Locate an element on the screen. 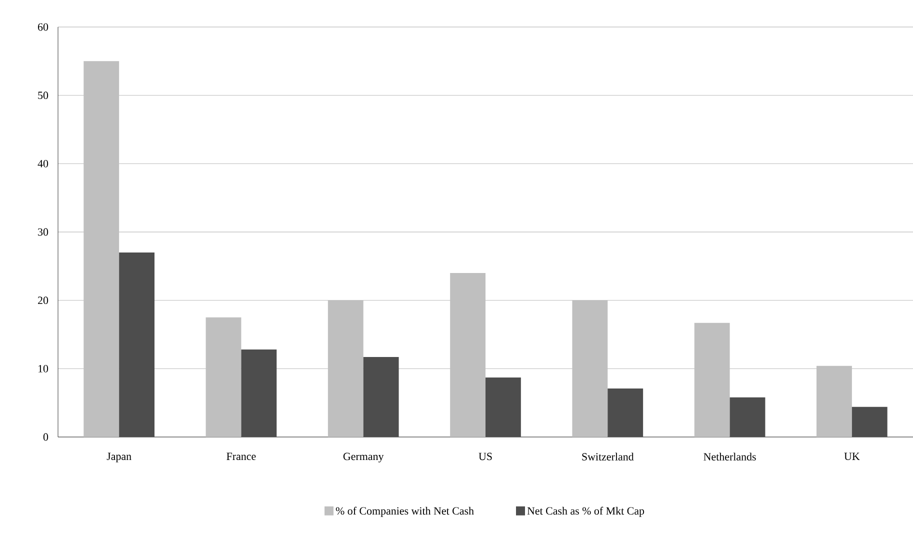  y-tick-label: 30 is located at coordinates (43, 232).